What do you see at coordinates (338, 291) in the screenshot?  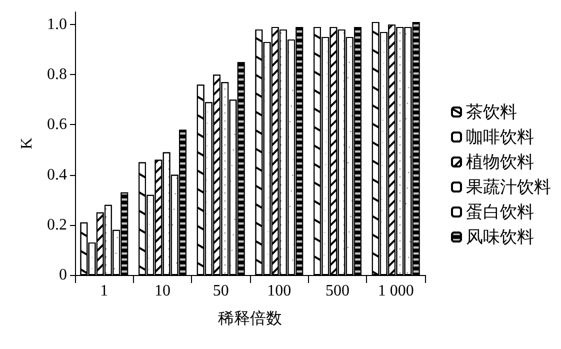 I see `x-tick-label: 500` at bounding box center [338, 291].